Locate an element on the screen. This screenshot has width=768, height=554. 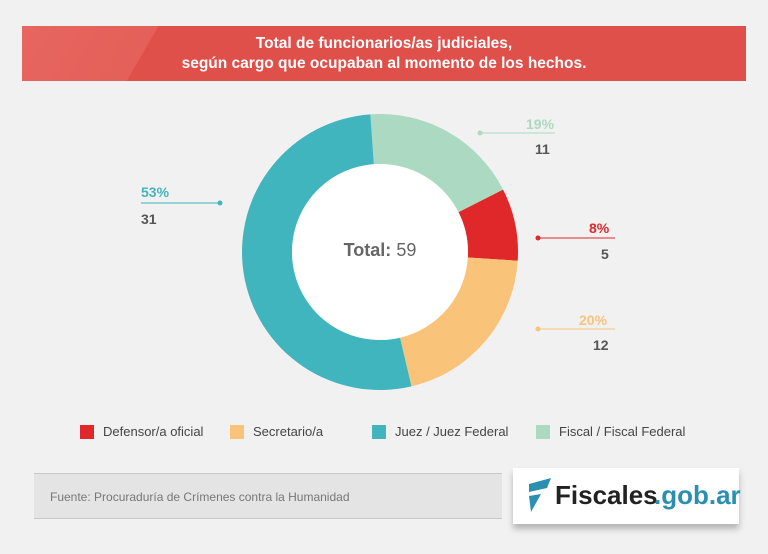
legend-item-secretario: Secretario/a is located at coordinates (301, 431).